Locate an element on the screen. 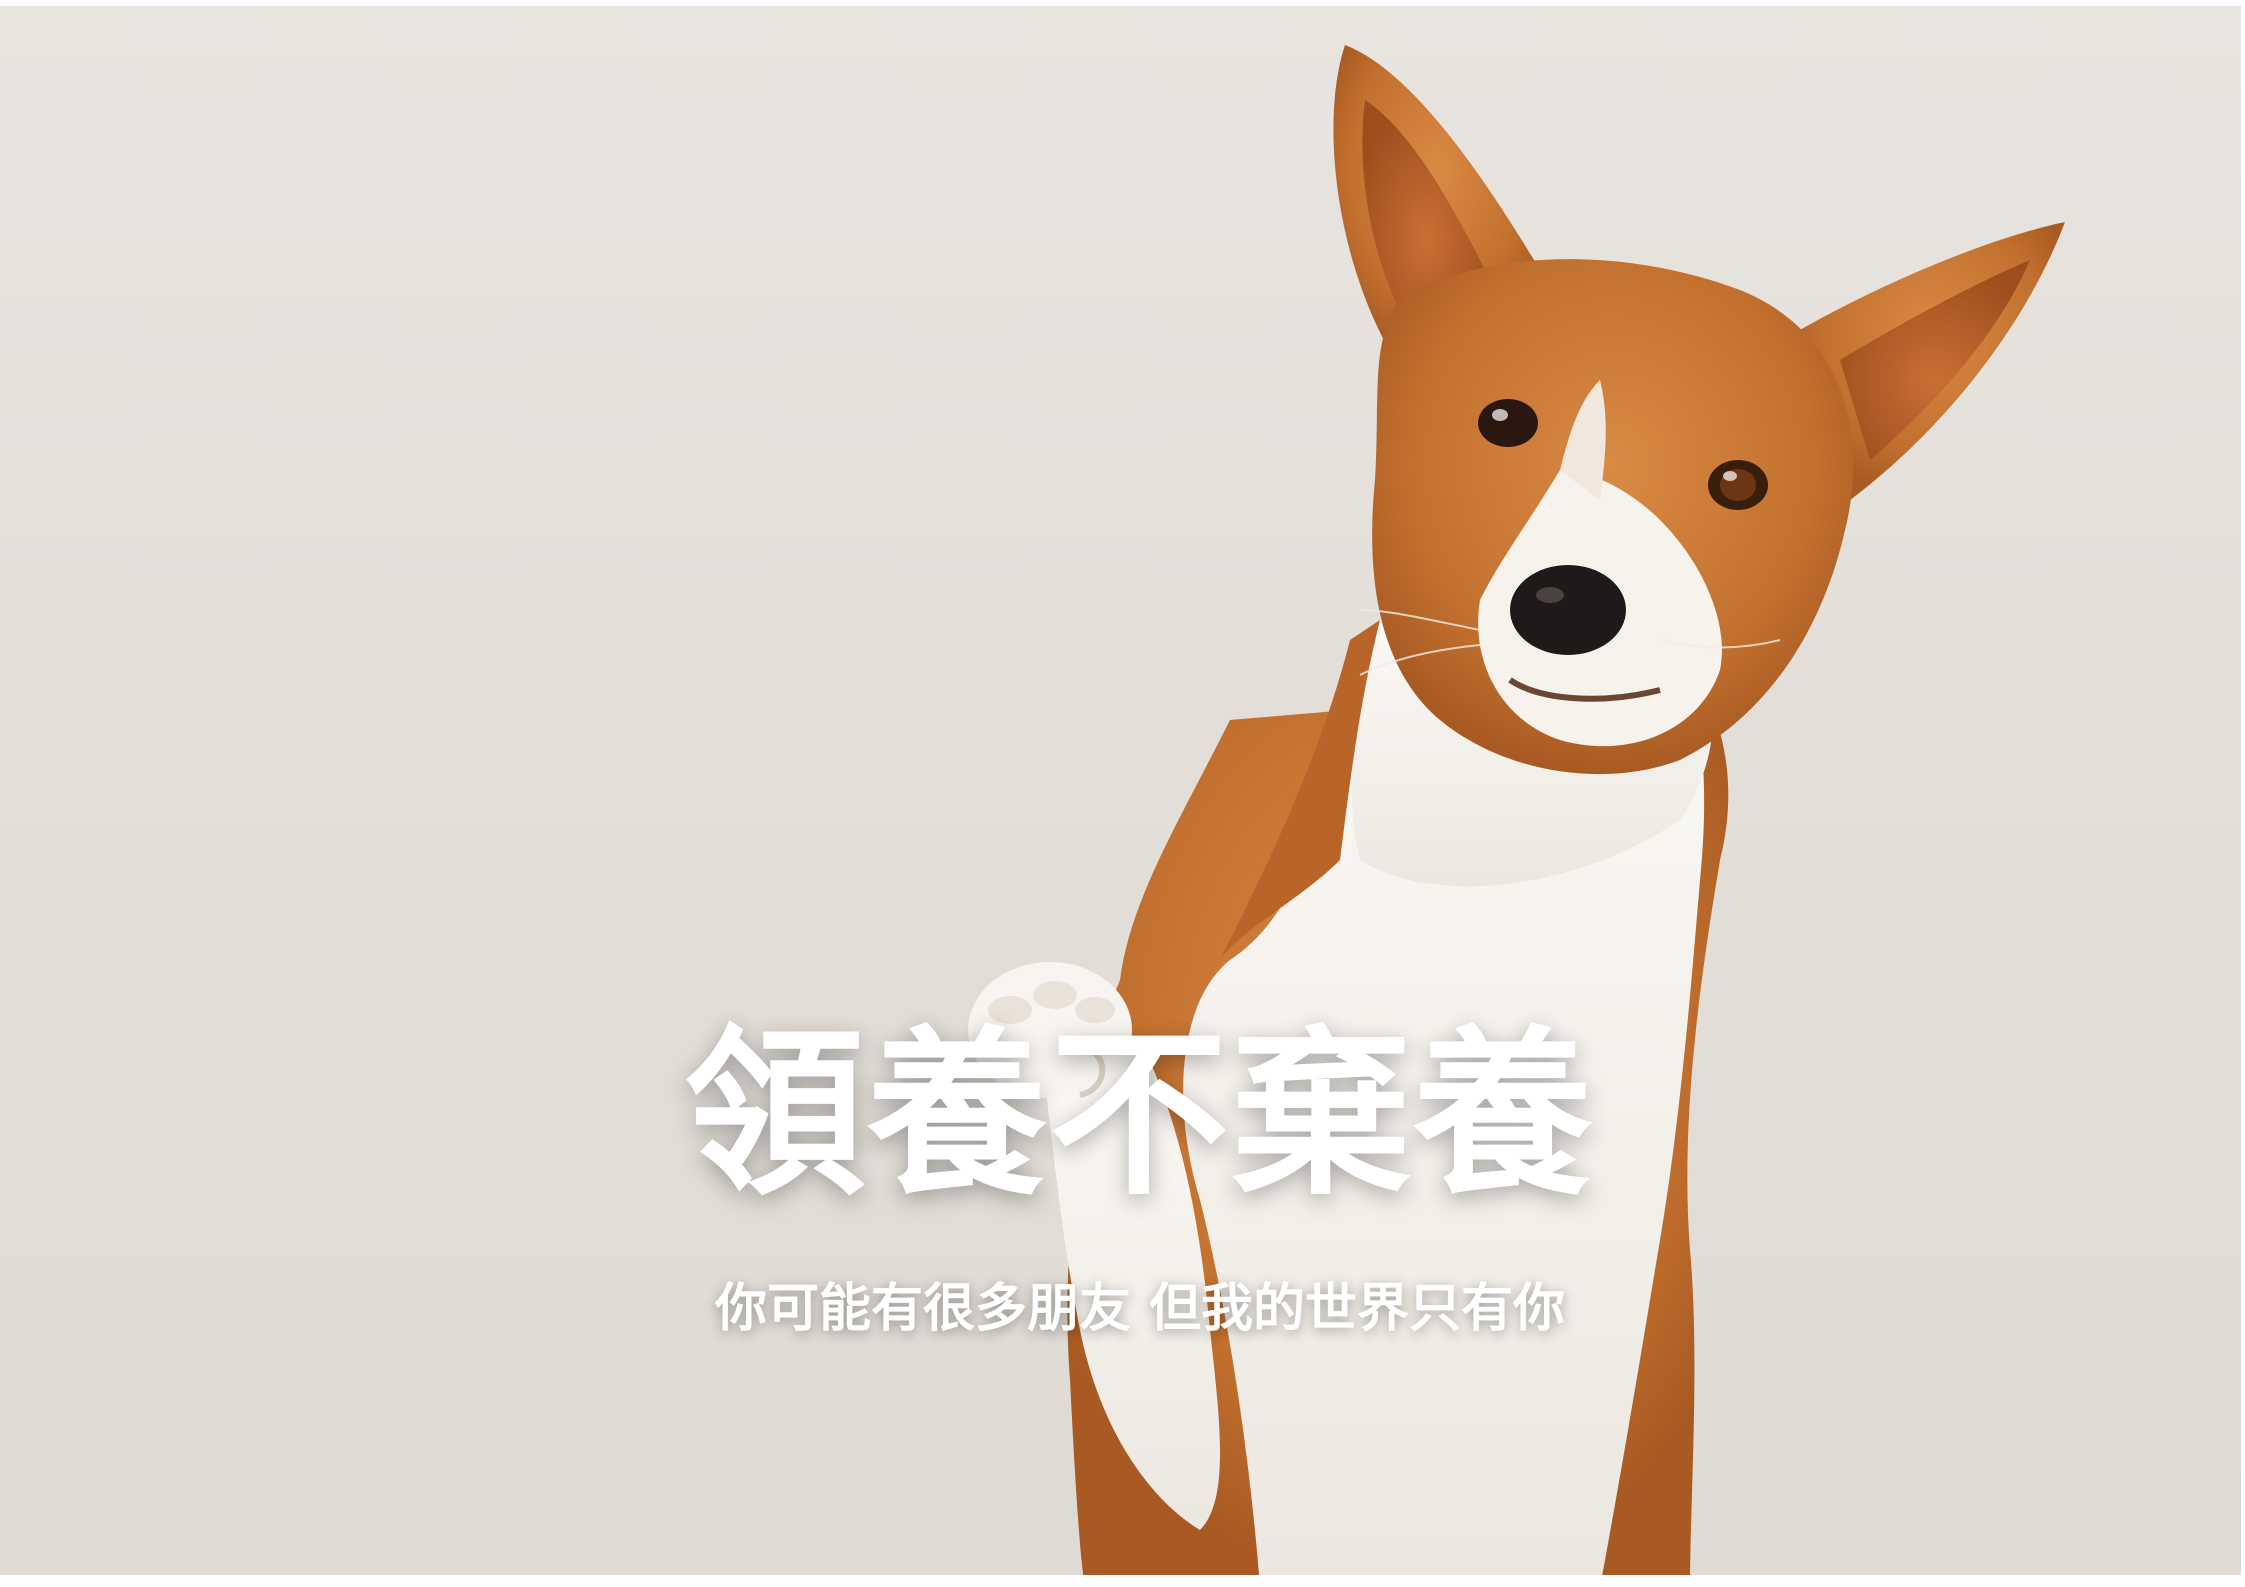 Image resolution: width=2245 pixels, height=1587 pixels. dog-left-eye is located at coordinates (1508, 423).